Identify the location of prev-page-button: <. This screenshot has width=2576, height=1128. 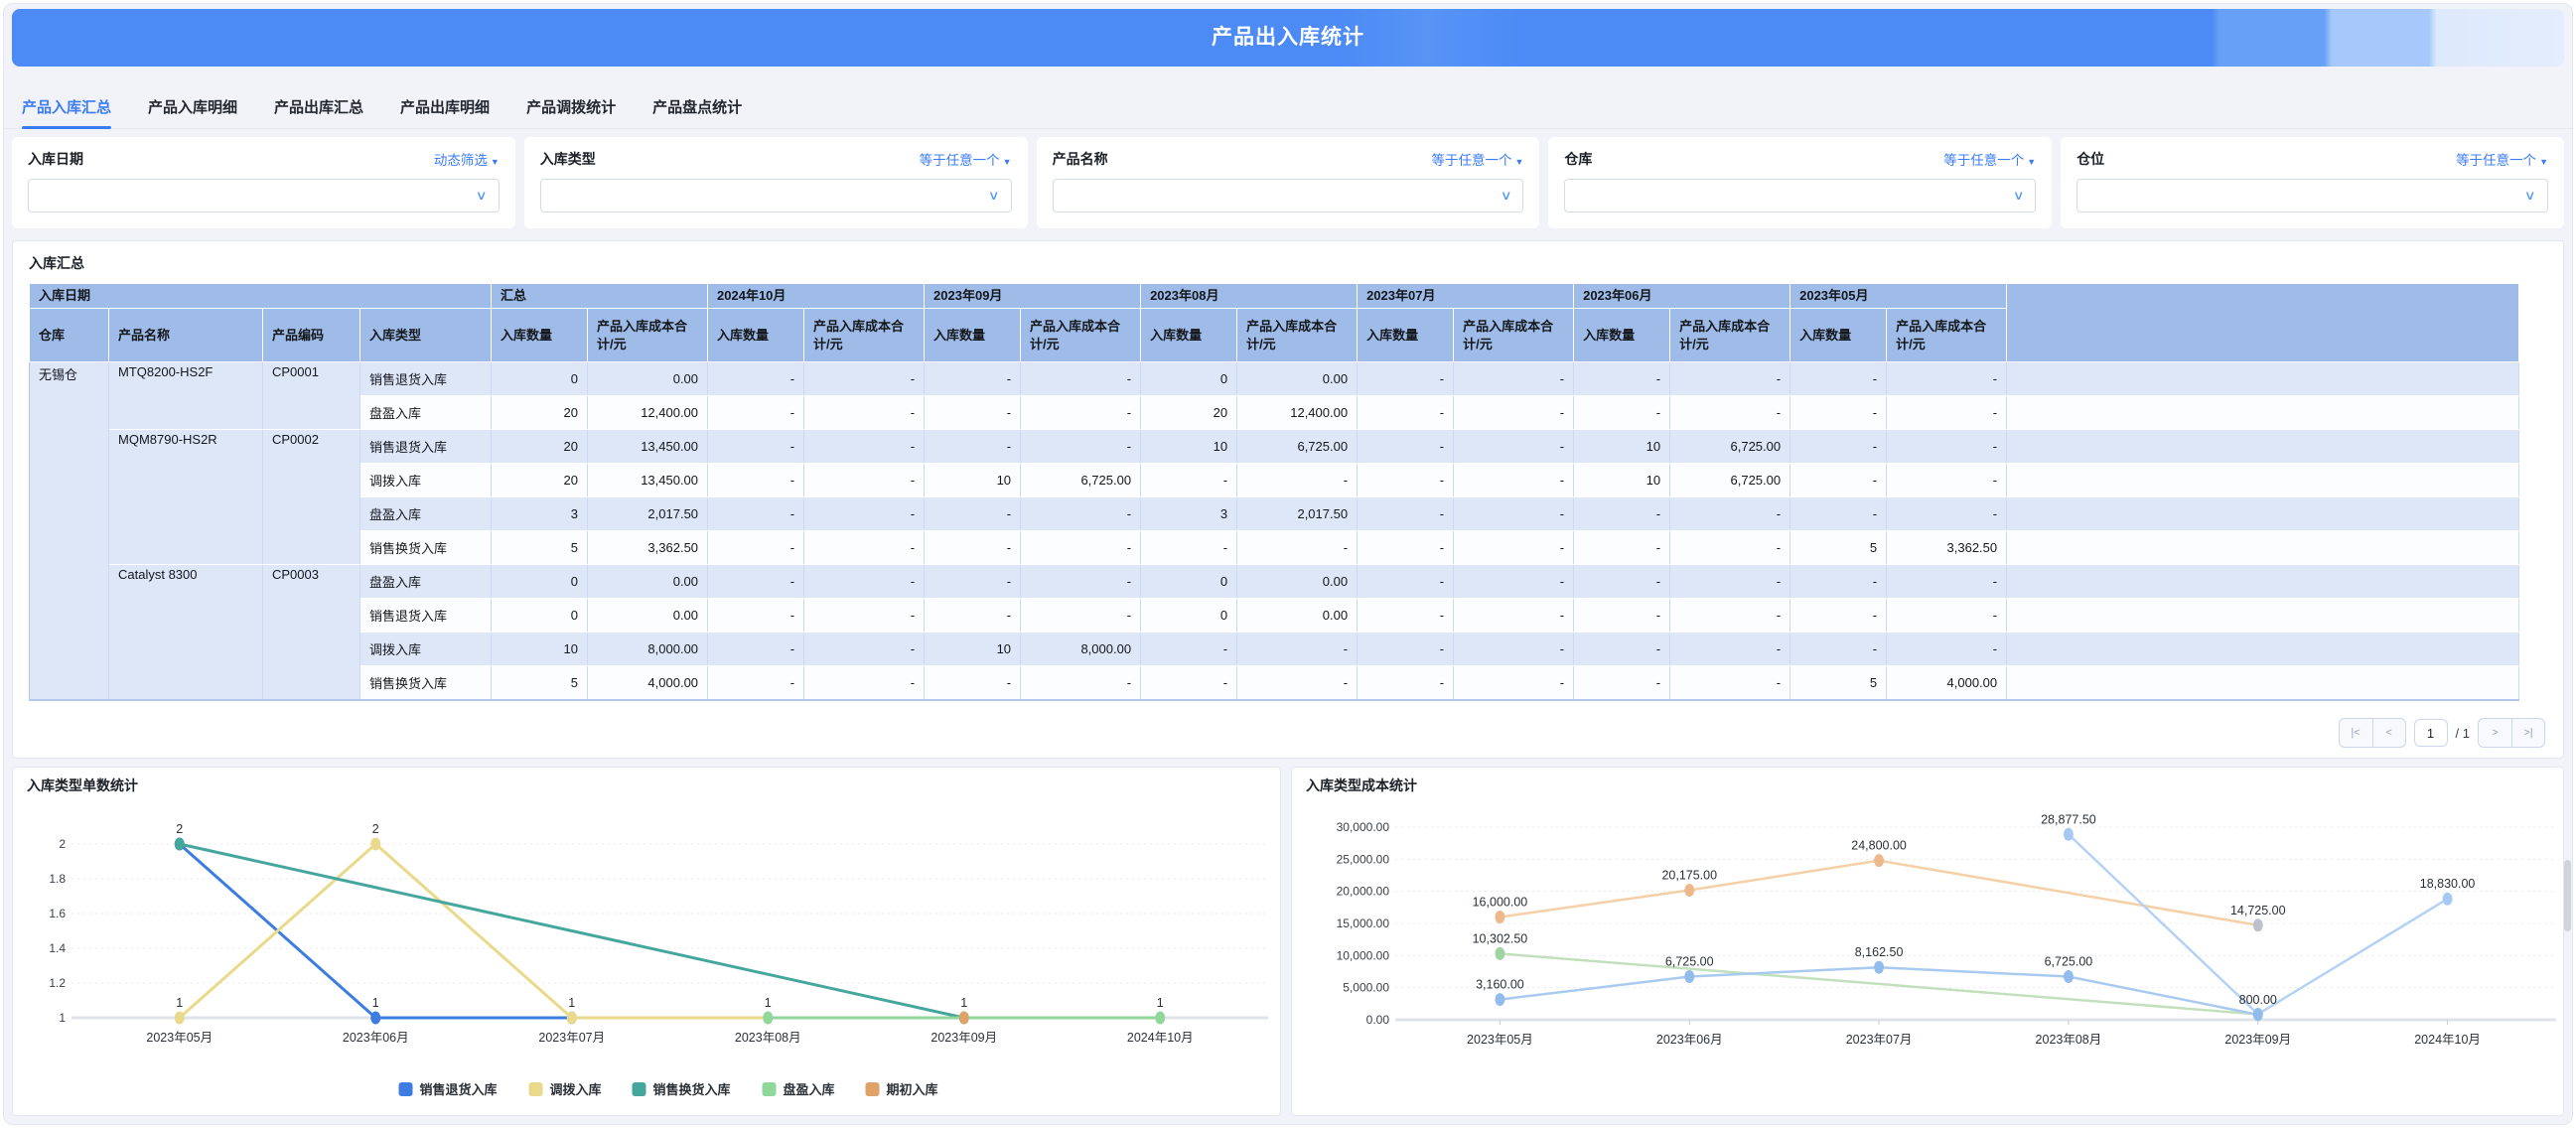
(2388, 733).